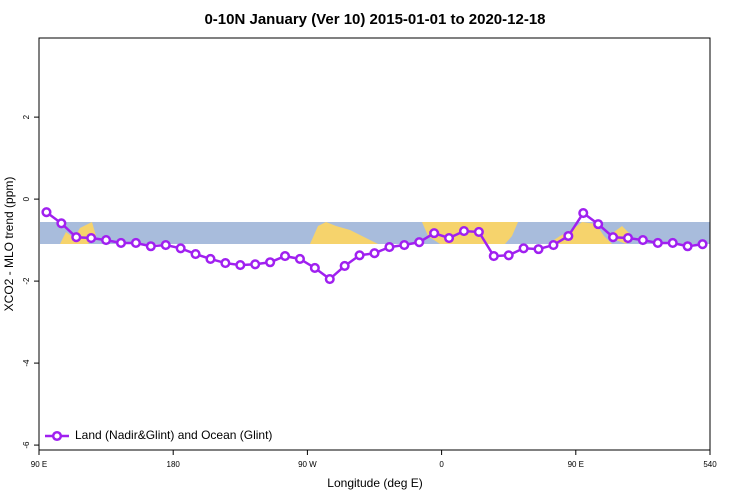  What do you see at coordinates (26, 198) in the screenshot?
I see `y-tick-label: 0` at bounding box center [26, 198].